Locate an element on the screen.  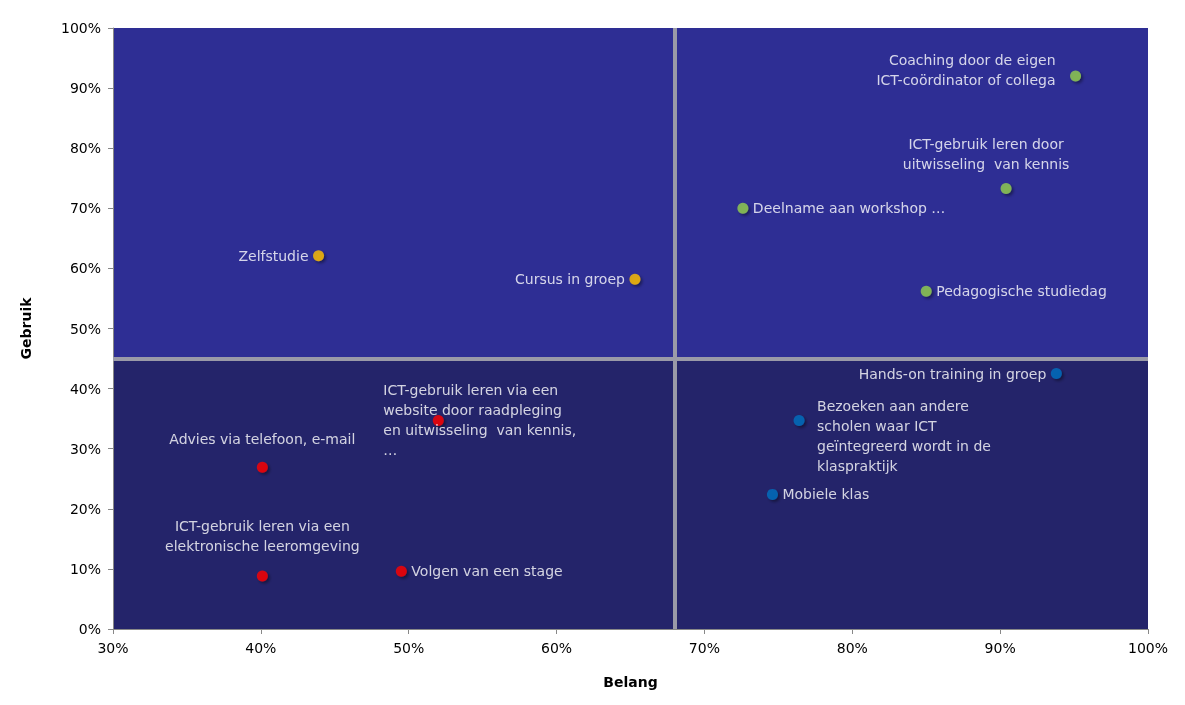
x-tick-label: 40% is located at coordinates (261, 648).